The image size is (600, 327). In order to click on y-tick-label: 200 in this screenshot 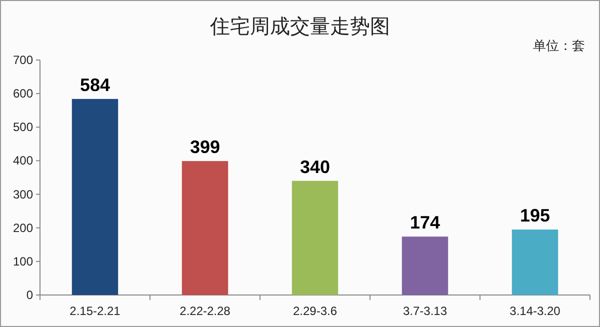, I will do `click(23, 227)`.